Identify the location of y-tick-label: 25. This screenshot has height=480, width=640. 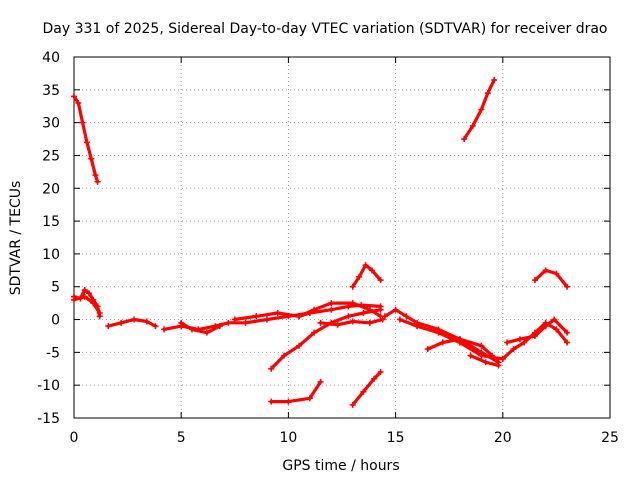
(51, 156).